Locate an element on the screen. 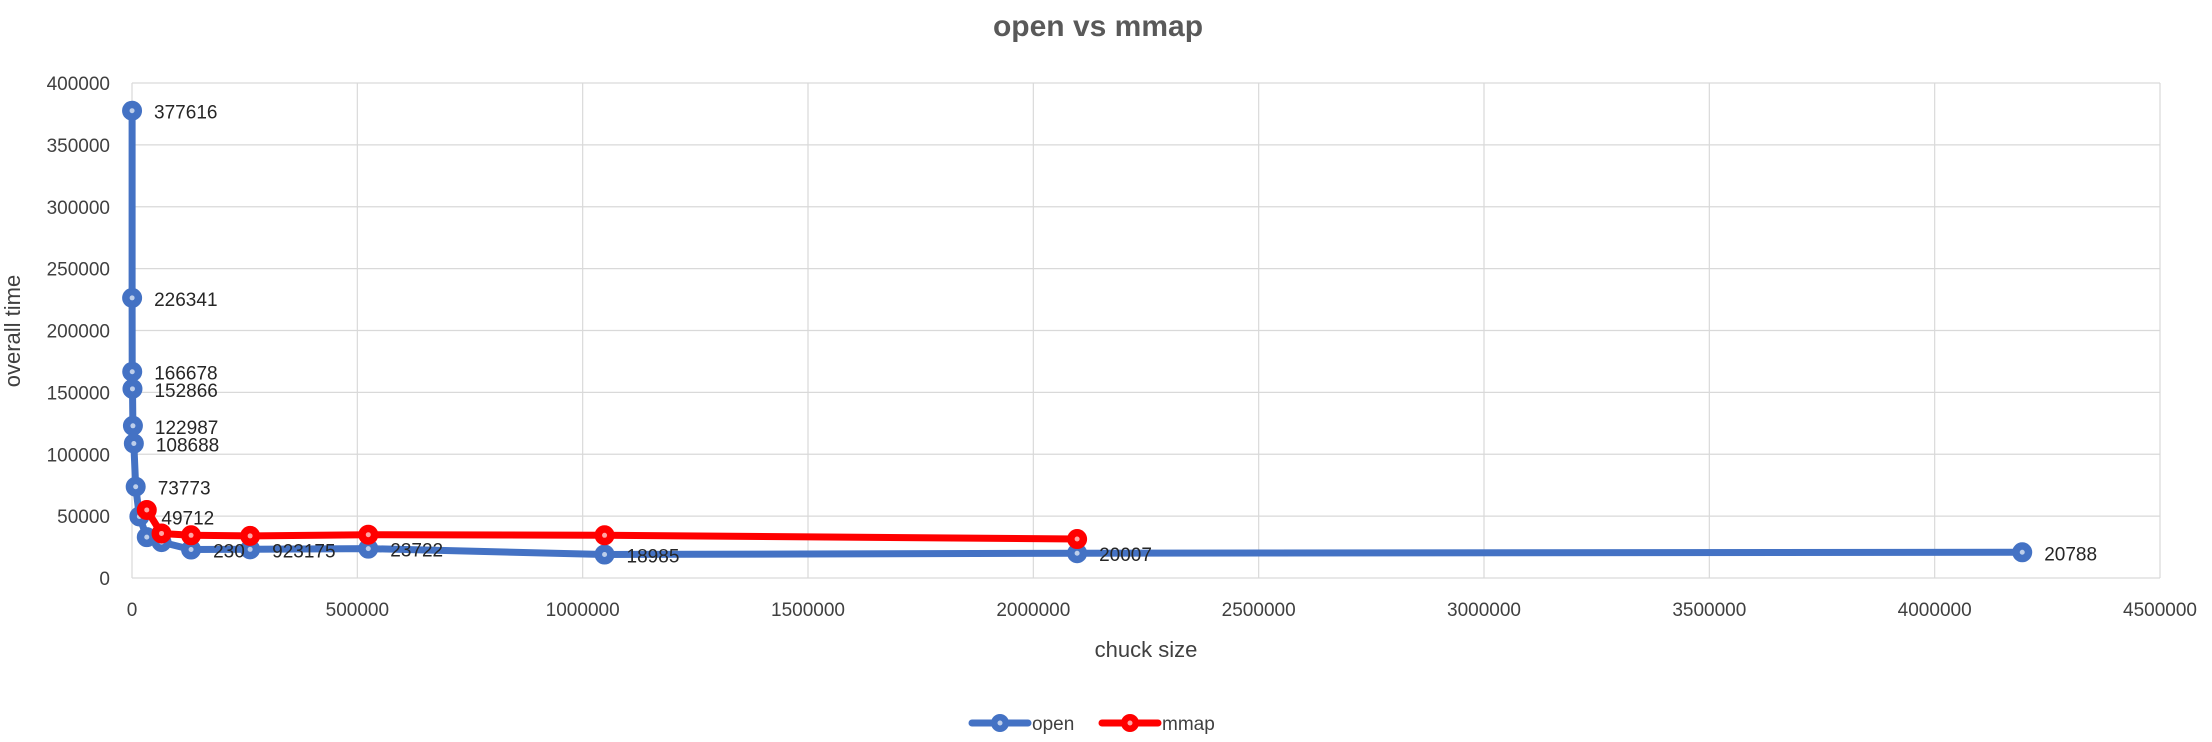 Image resolution: width=2212 pixels, height=742 pixels. data-label: 49712 is located at coordinates (187, 518).